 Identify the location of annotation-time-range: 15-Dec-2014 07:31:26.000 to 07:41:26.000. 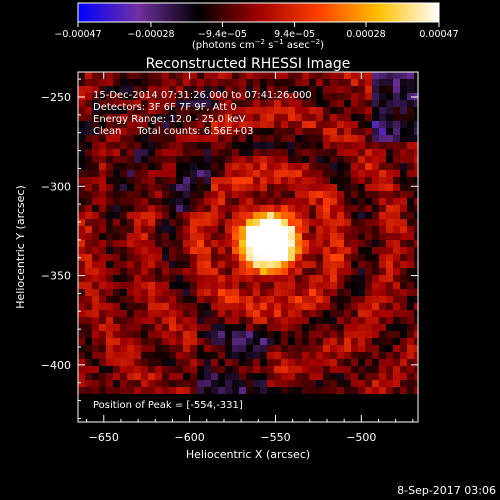
(202, 95).